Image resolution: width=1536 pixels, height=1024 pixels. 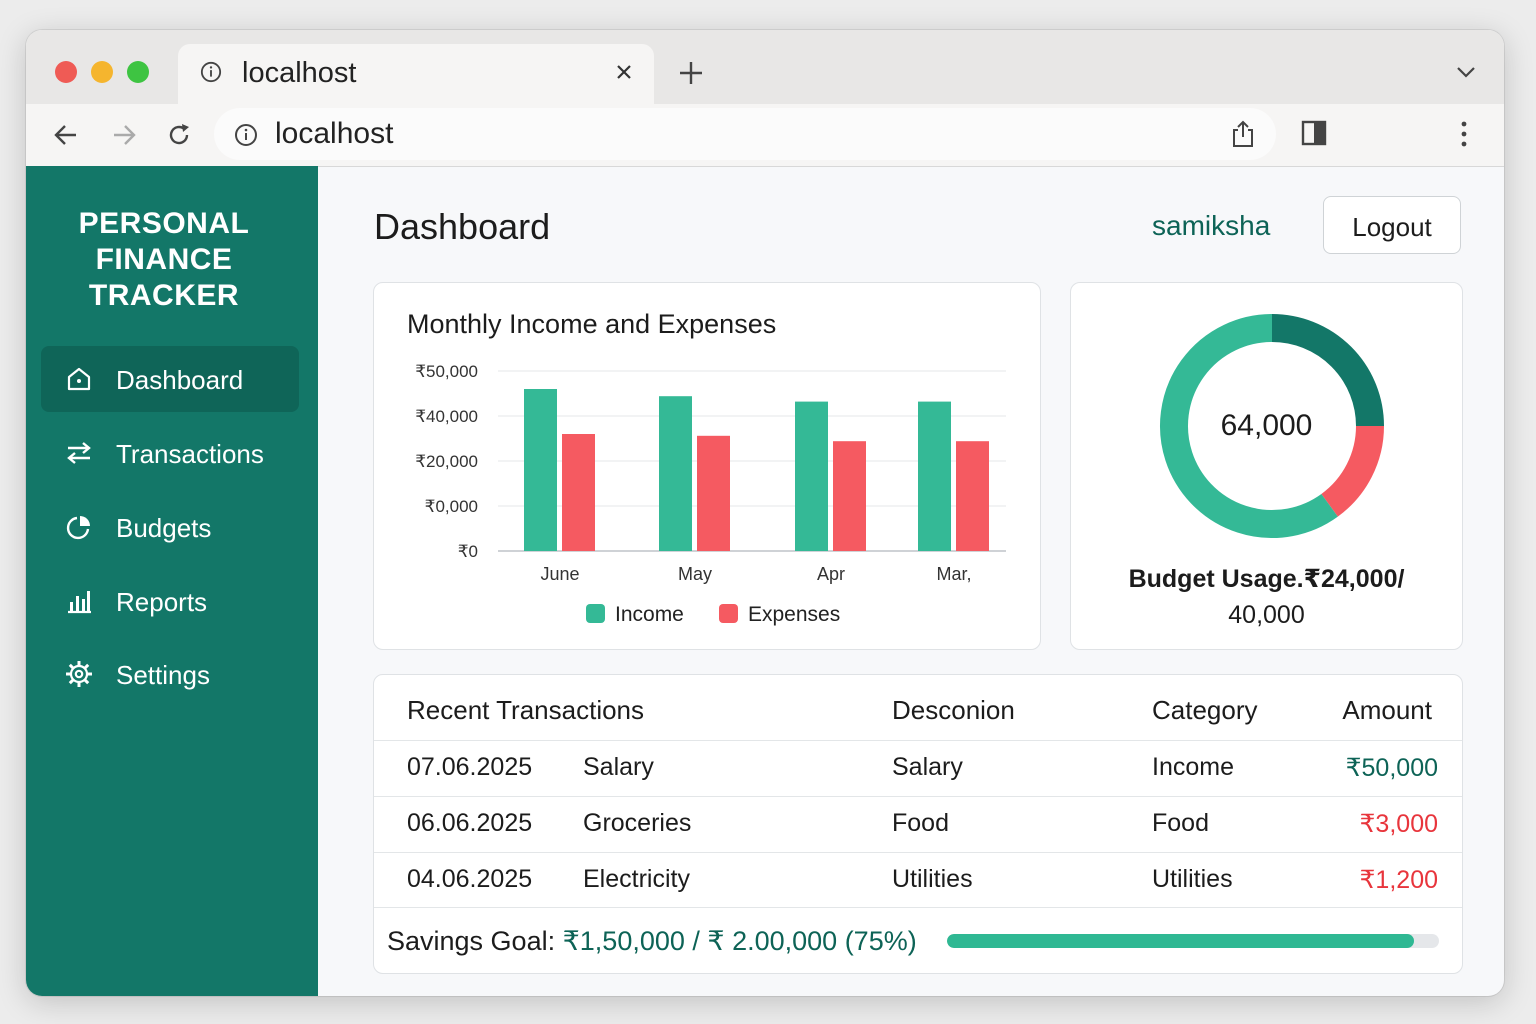 What do you see at coordinates (1266, 425) in the screenshot?
I see `donut-center-value: 64,000` at bounding box center [1266, 425].